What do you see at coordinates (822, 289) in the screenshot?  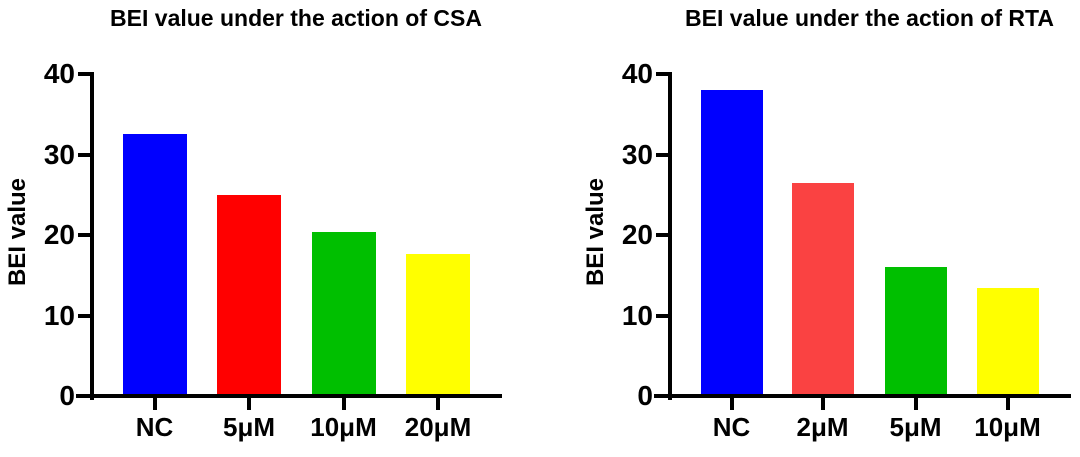 I see `bar-2um` at bounding box center [822, 289].